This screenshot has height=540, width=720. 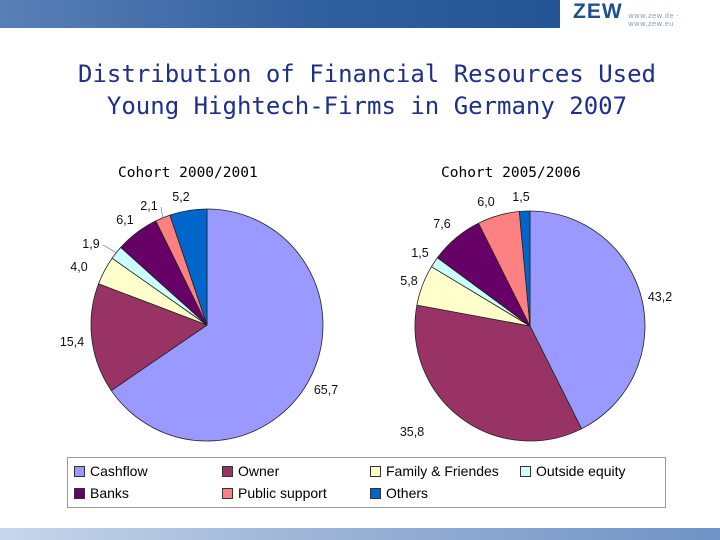 I want to click on header-band, so click(x=360, y=18).